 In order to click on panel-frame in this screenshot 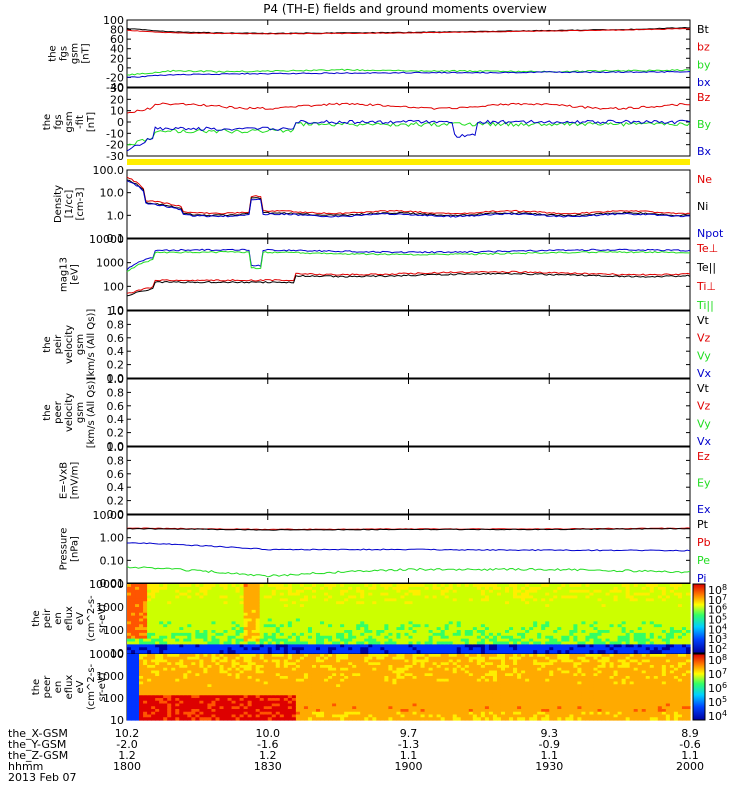, I will do `click(408, 204)`.